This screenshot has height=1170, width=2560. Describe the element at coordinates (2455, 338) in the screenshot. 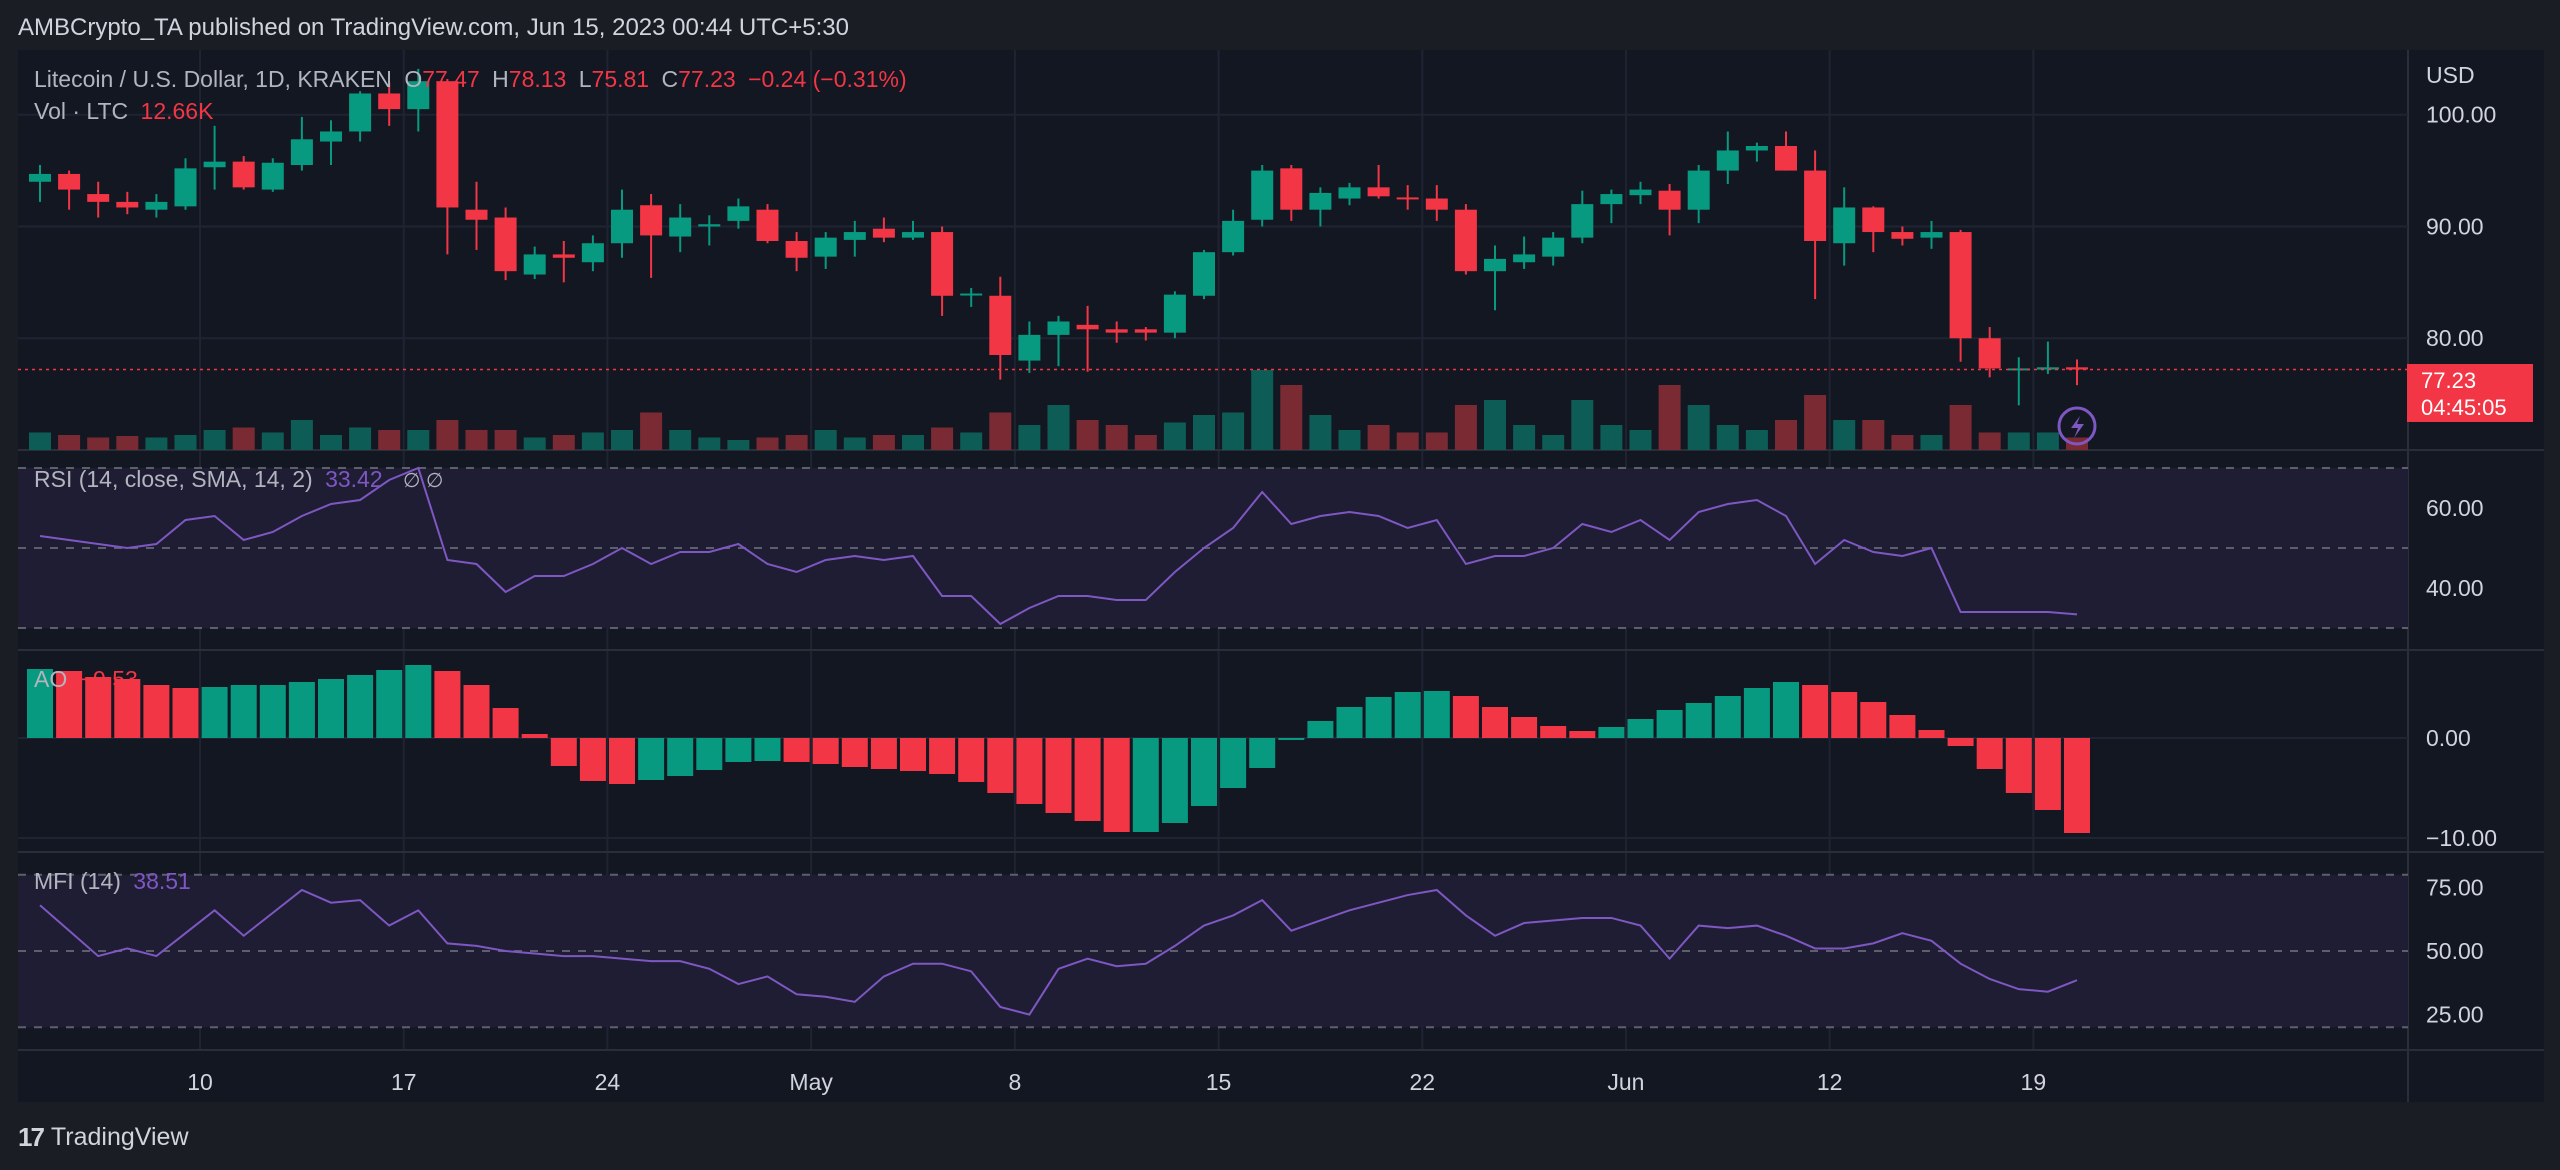

I see `price-tick-label: 80.00` at that location.